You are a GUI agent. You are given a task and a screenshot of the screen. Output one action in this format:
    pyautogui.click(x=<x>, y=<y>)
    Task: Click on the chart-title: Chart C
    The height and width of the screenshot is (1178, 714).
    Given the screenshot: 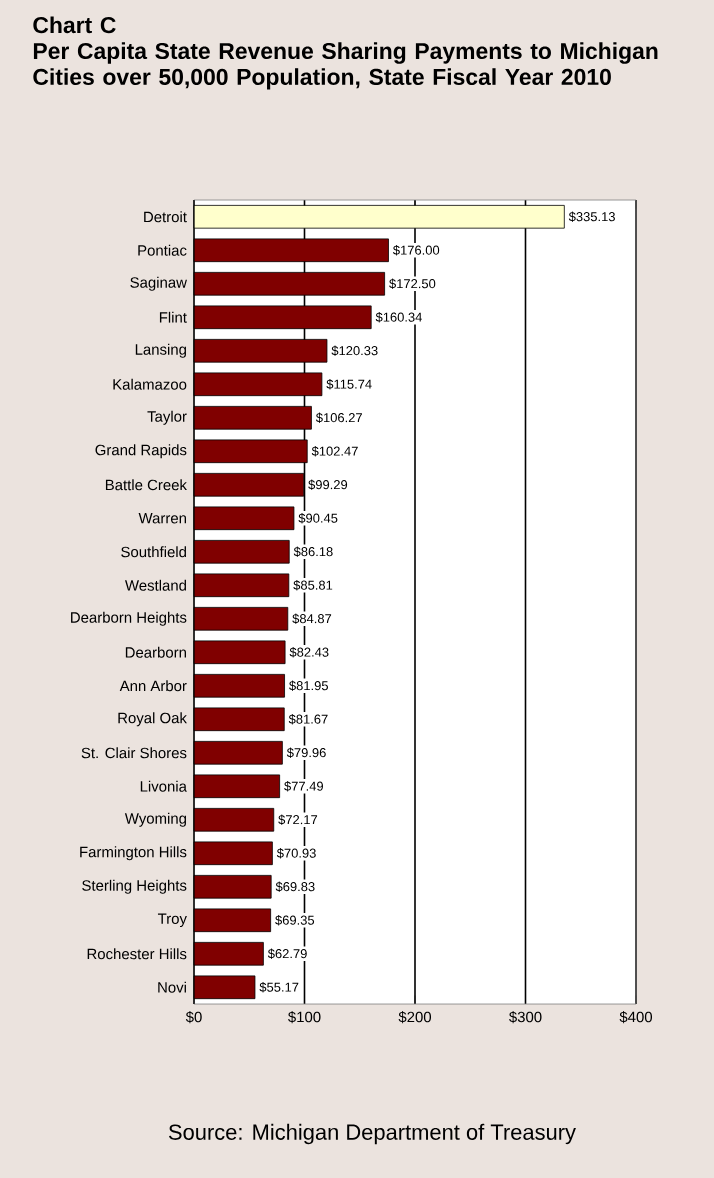 What is the action you would take?
    pyautogui.click(x=74, y=25)
    